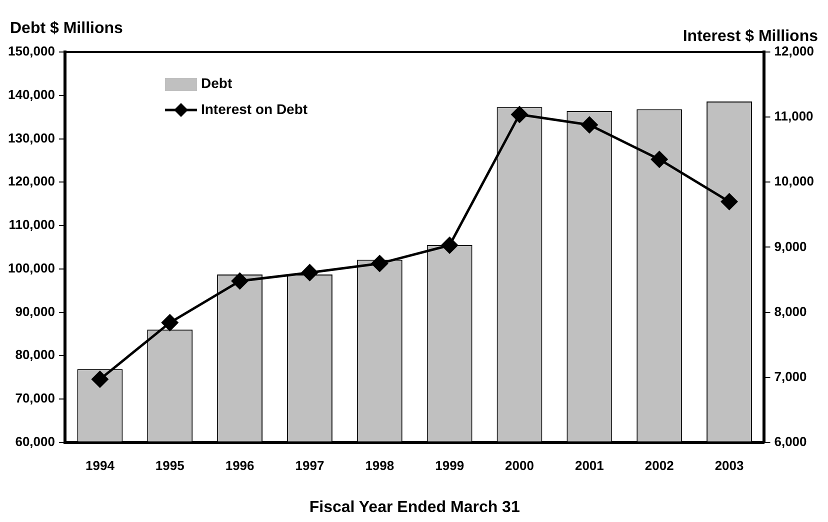  I want to click on y2-axis-title: Interest $ Millions, so click(750, 36).